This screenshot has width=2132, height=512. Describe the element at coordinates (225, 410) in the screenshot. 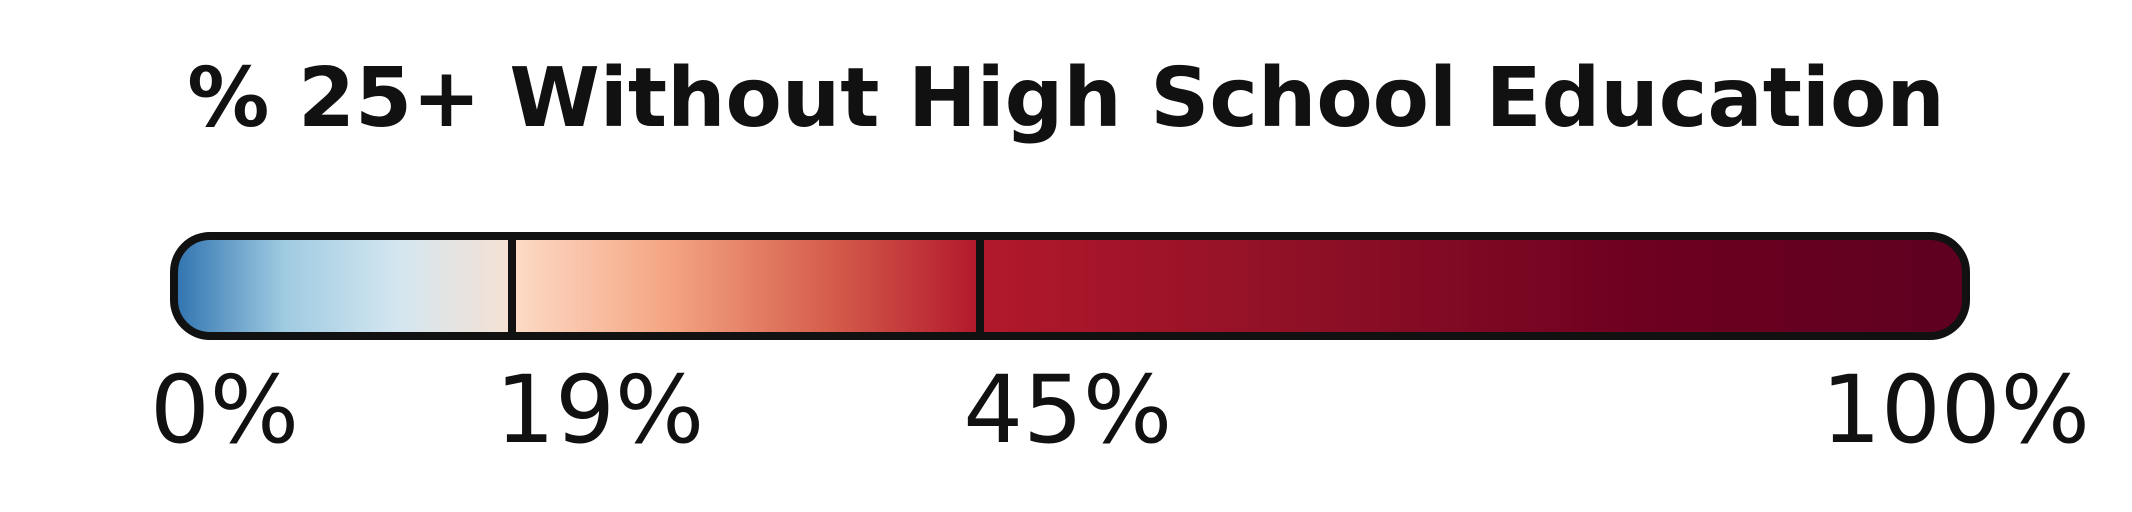

I see `tick-label-0: 0%` at that location.